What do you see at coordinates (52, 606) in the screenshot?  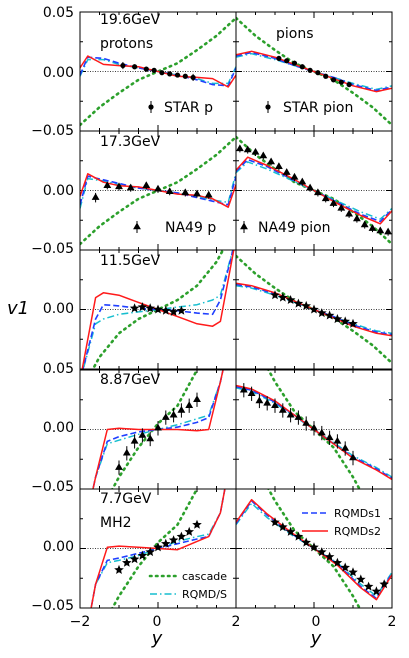 I see `y-tick-label-row5-bottom: −0.05` at bounding box center [52, 606].